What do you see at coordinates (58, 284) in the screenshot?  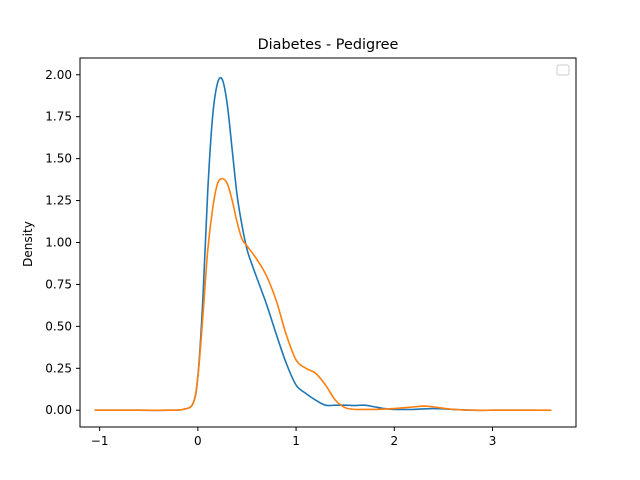 I see `y-tick-label: 0.75` at bounding box center [58, 284].